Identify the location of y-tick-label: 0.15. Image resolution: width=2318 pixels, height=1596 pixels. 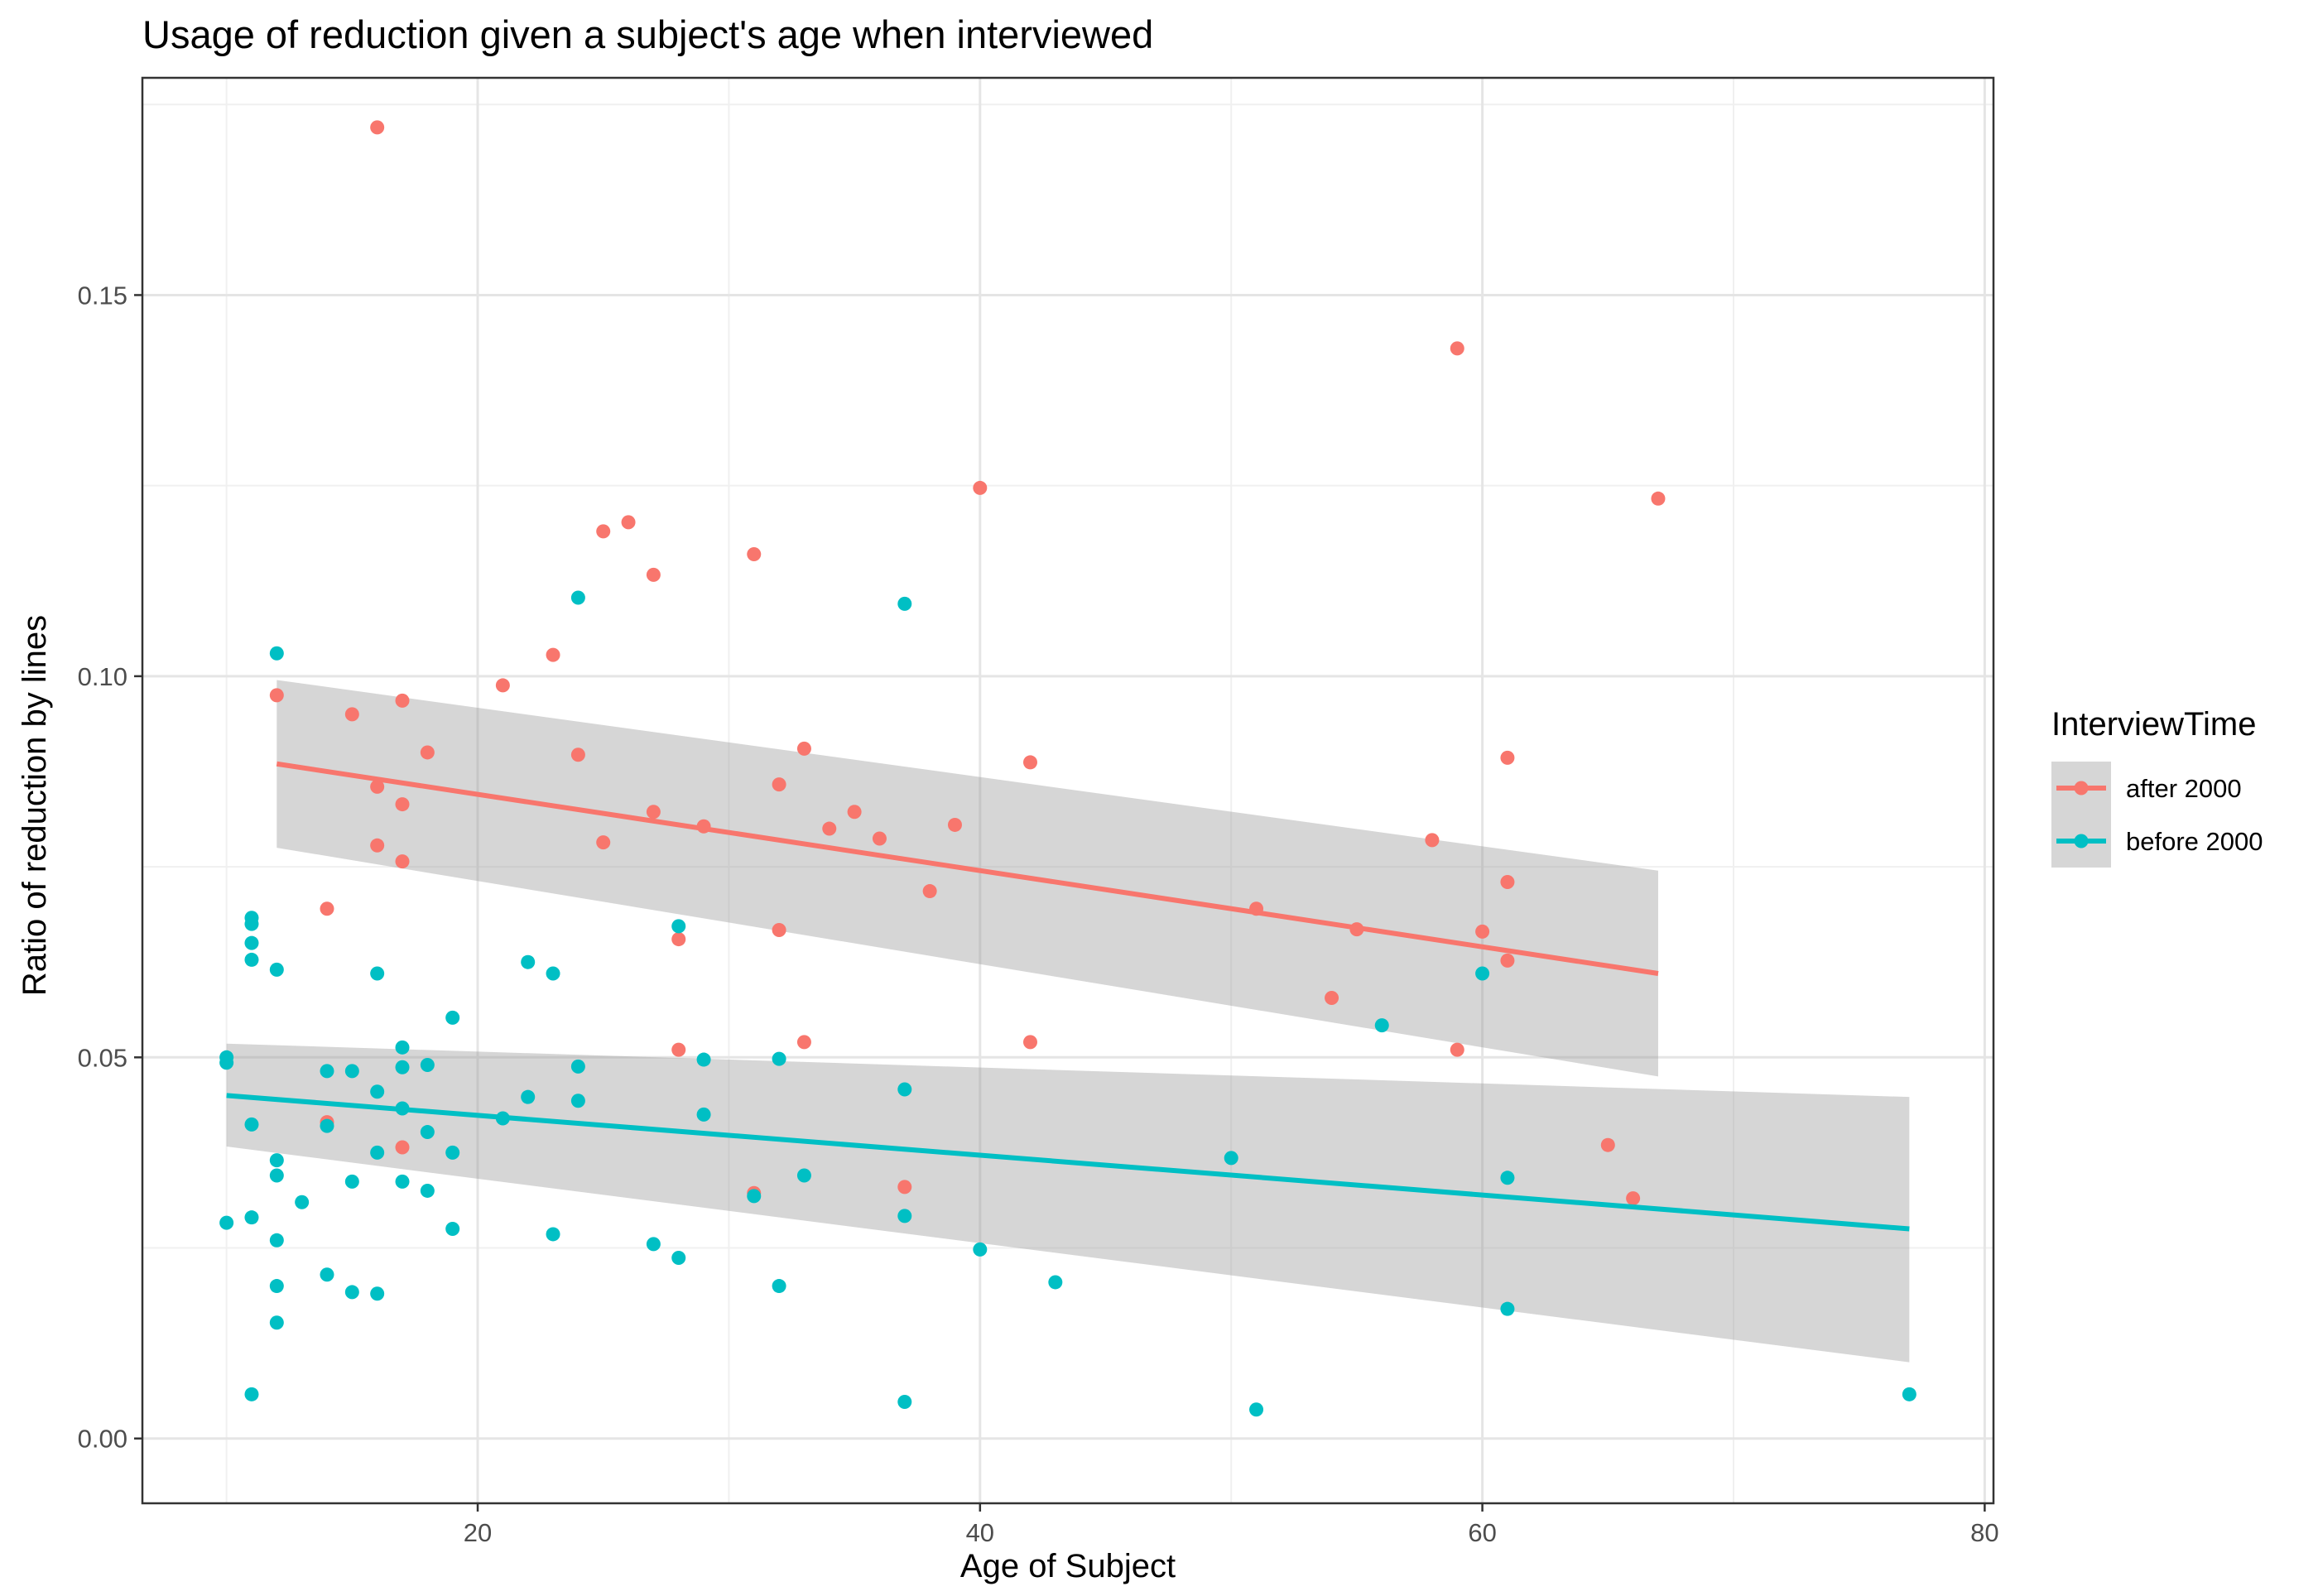
(102, 295).